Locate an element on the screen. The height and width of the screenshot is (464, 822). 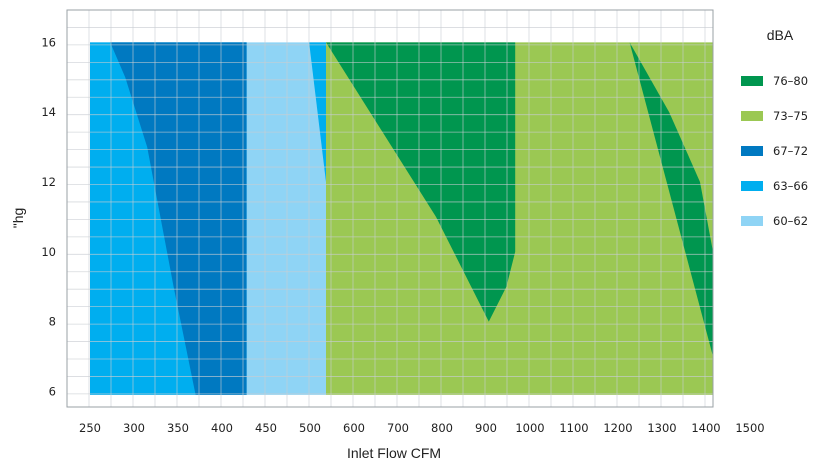
y-tick-label: 6 is located at coordinates (52, 391).